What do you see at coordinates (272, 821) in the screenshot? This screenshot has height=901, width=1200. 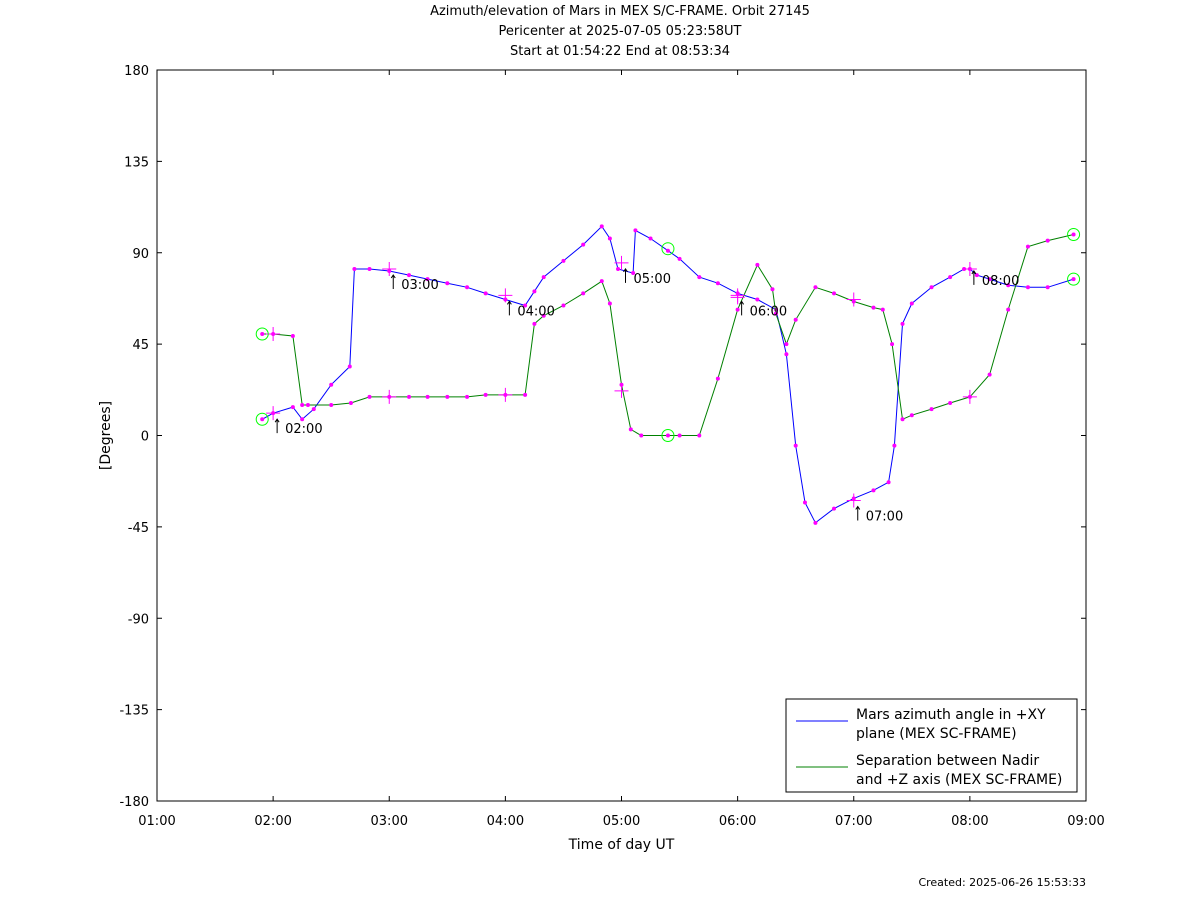 I see `x-tick-label: 02:00` at bounding box center [272, 821].